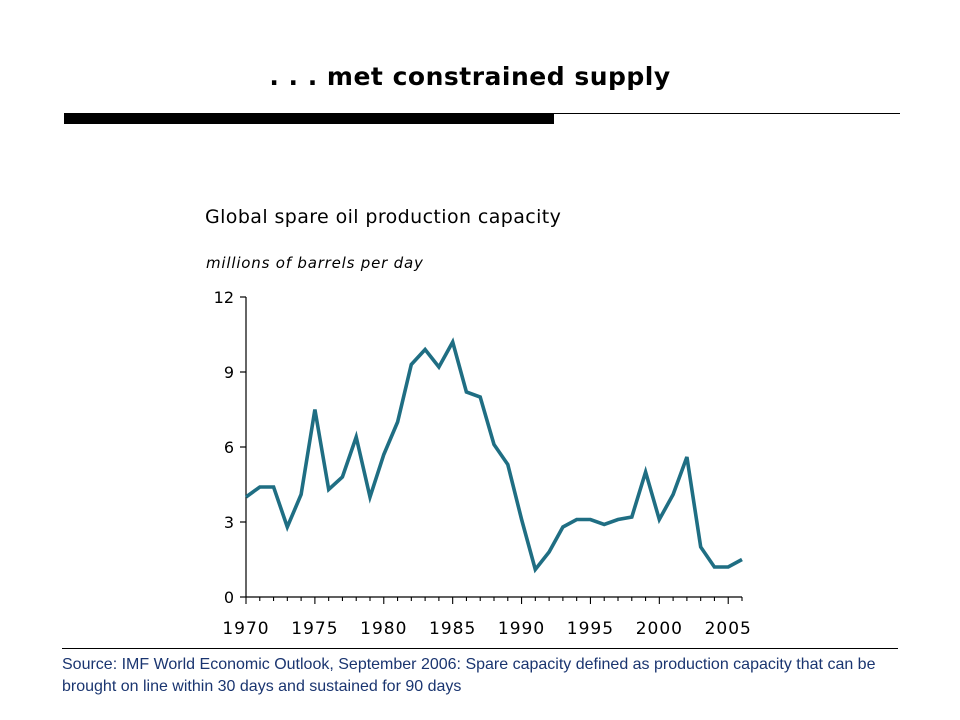 The height and width of the screenshot is (720, 960). Describe the element at coordinates (727, 113) in the screenshot. I see `title-underline-thin` at that location.